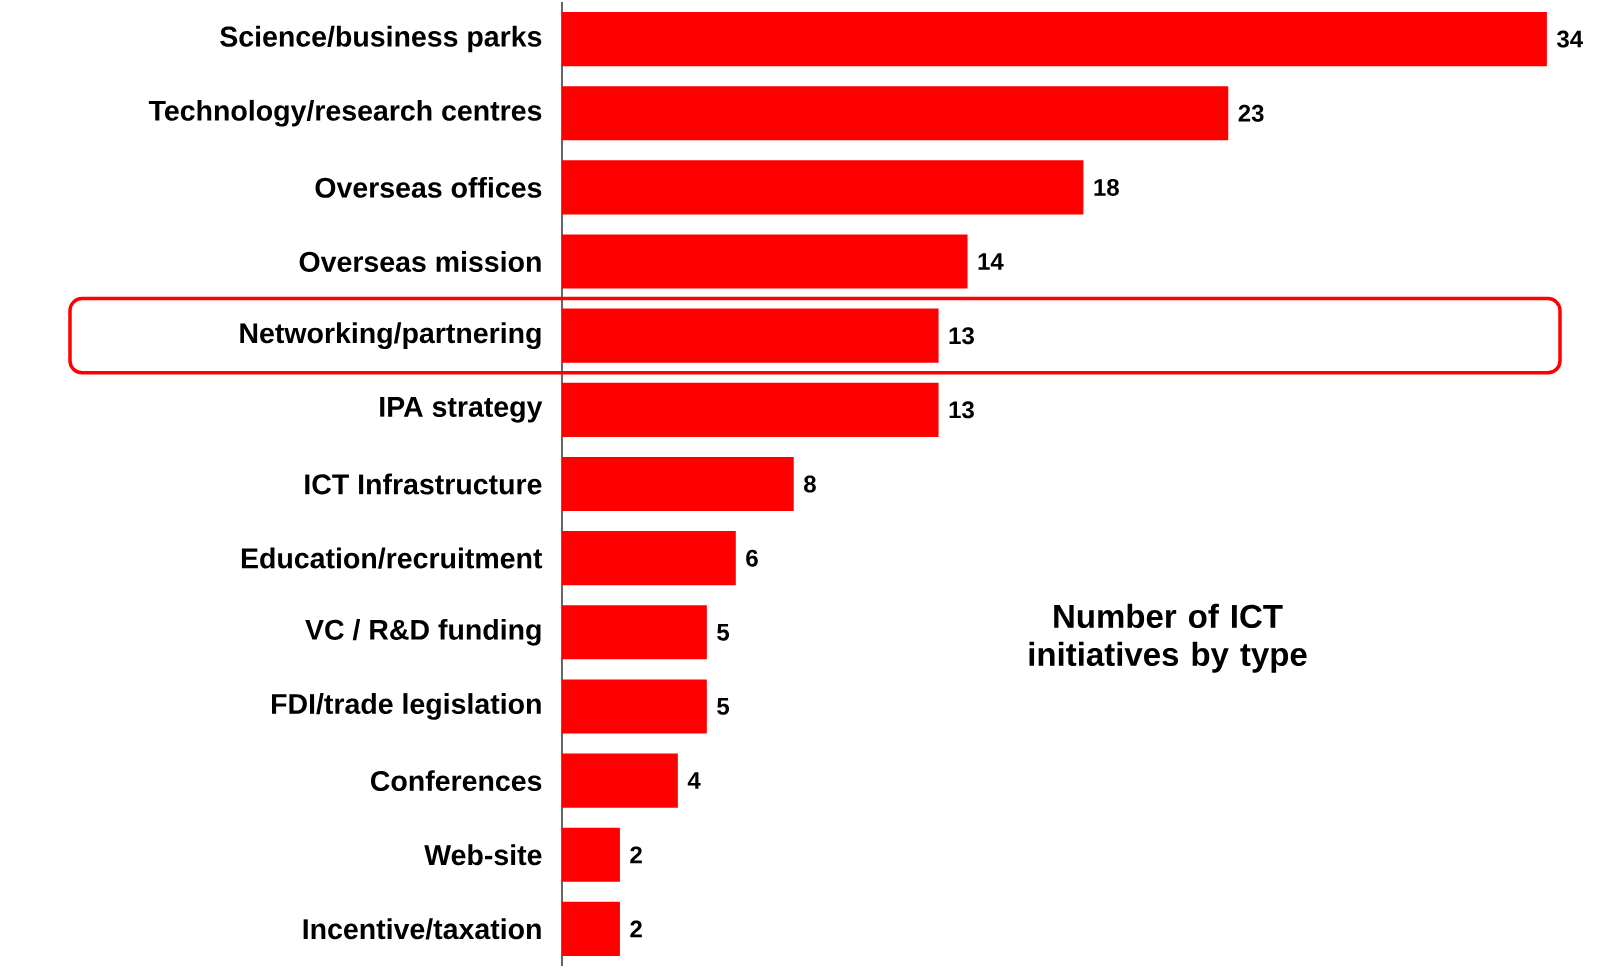 The image size is (1604, 968). I want to click on data-label: 4, so click(694, 780).